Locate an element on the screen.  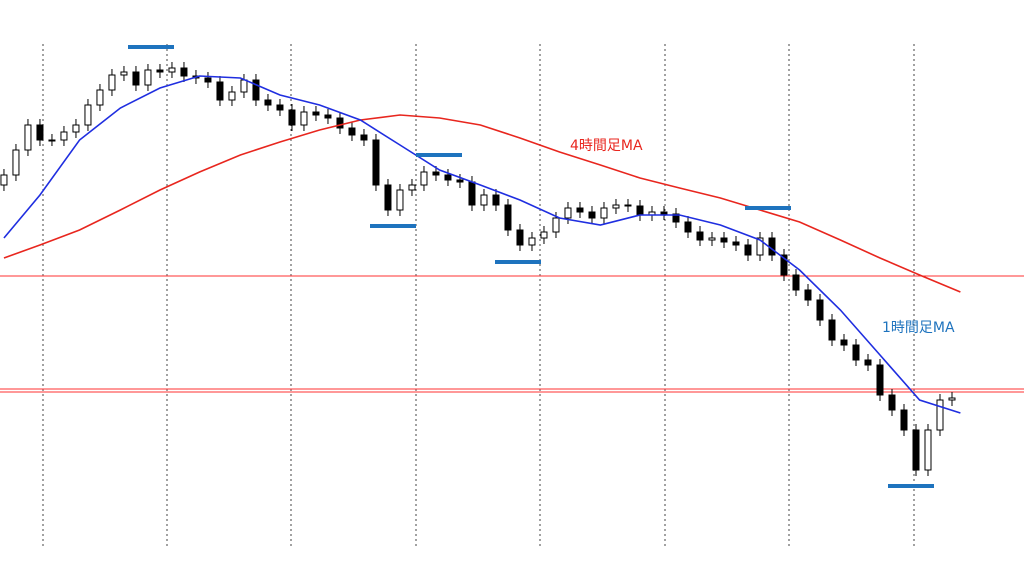
ma-label: 1時間足MA is located at coordinates (918, 328).